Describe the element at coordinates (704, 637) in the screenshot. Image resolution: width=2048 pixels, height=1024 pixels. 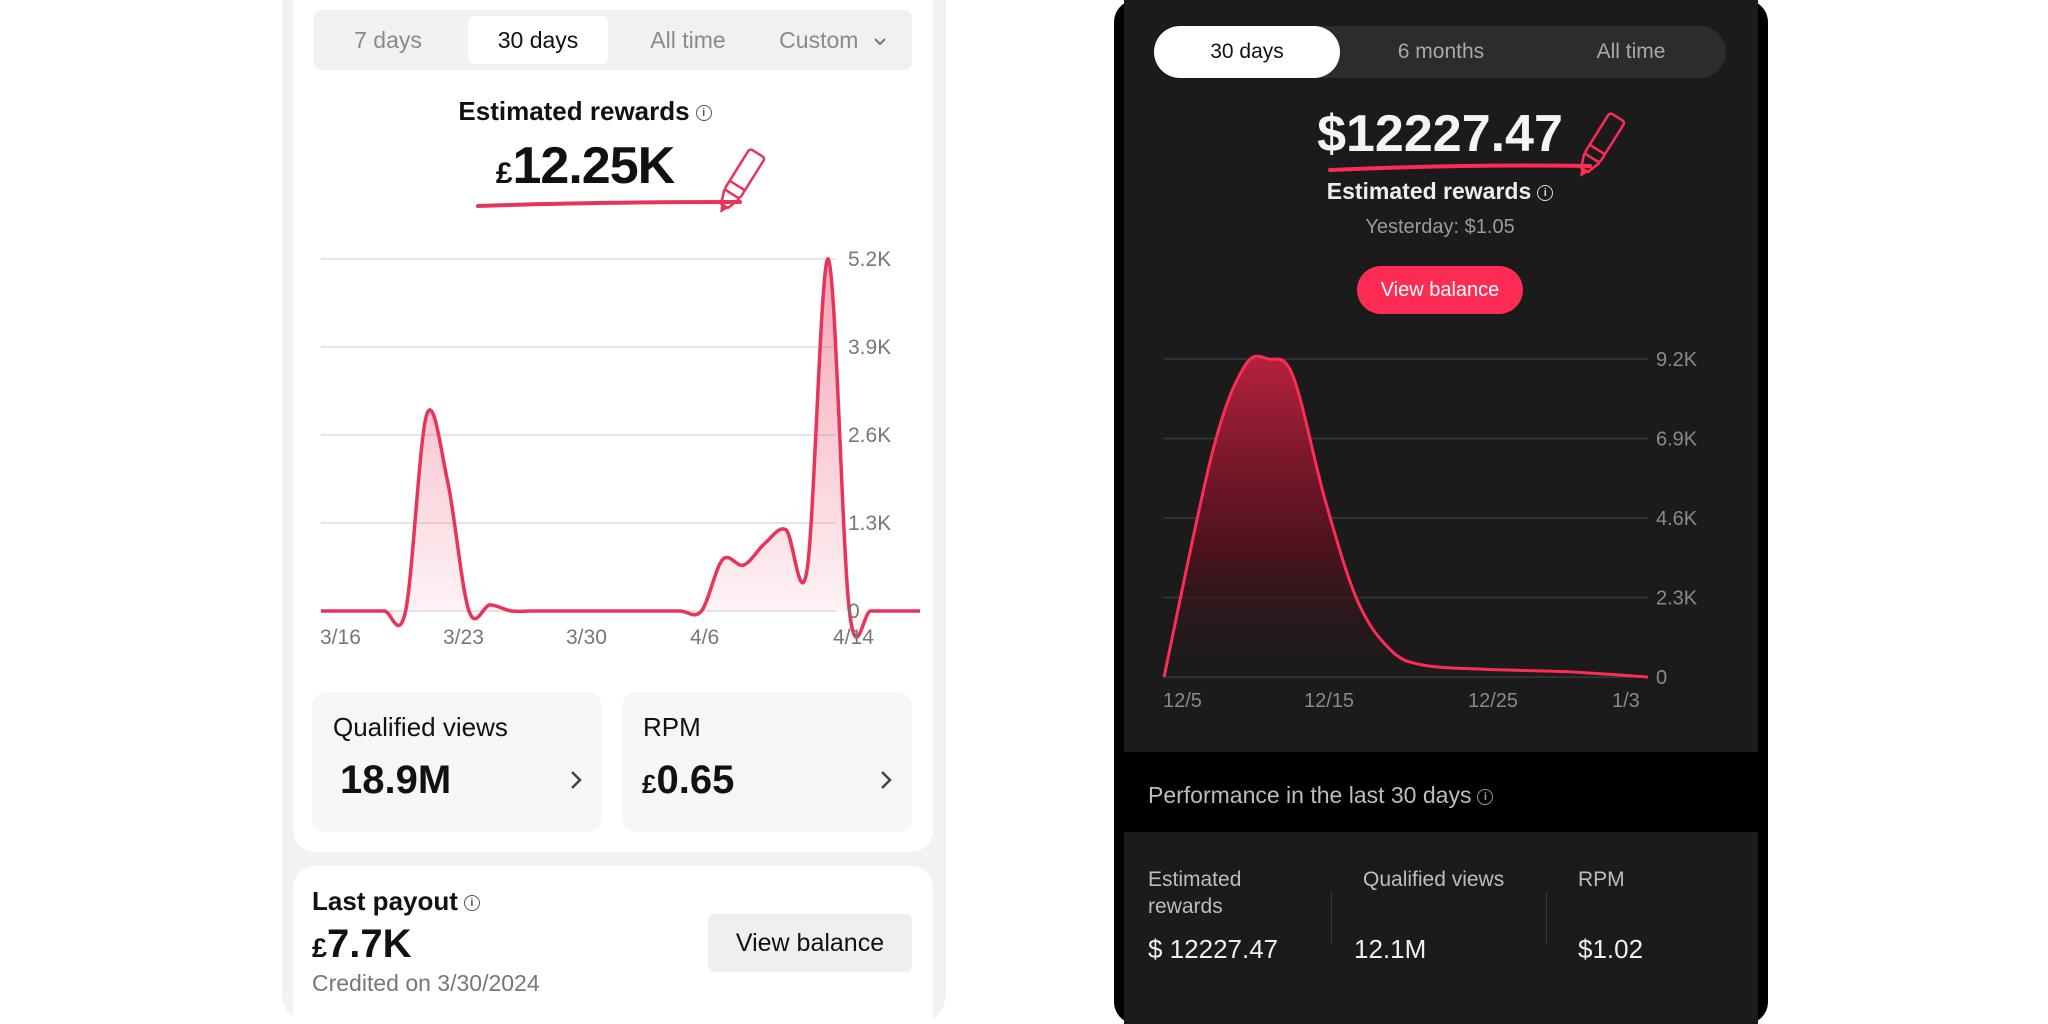
I see `x-tick-label: 4/6` at that location.